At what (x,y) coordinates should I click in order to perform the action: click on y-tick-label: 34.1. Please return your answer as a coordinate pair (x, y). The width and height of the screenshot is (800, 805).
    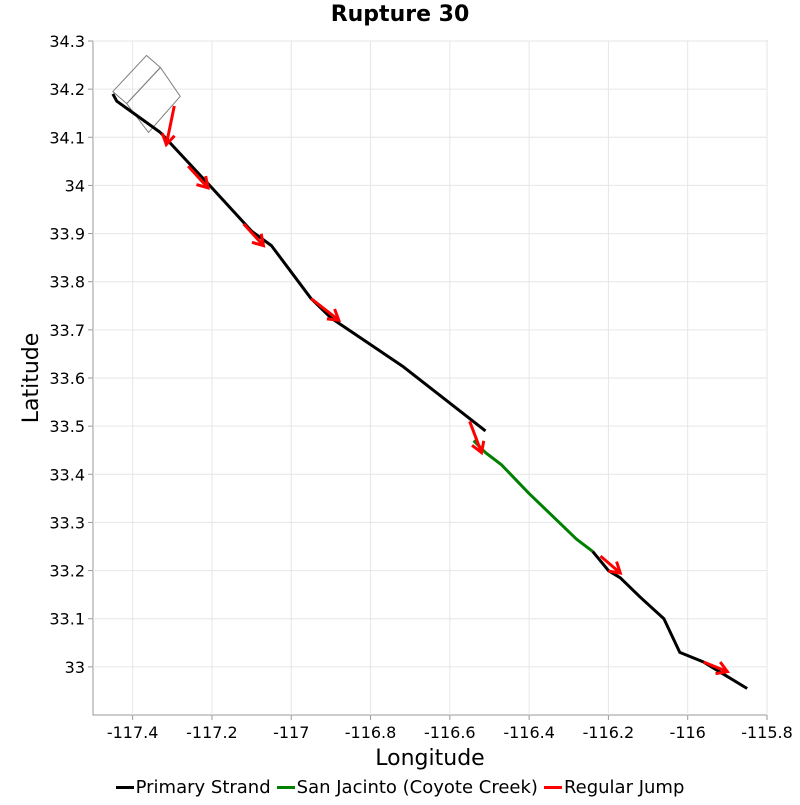
    Looking at the image, I should click on (67, 137).